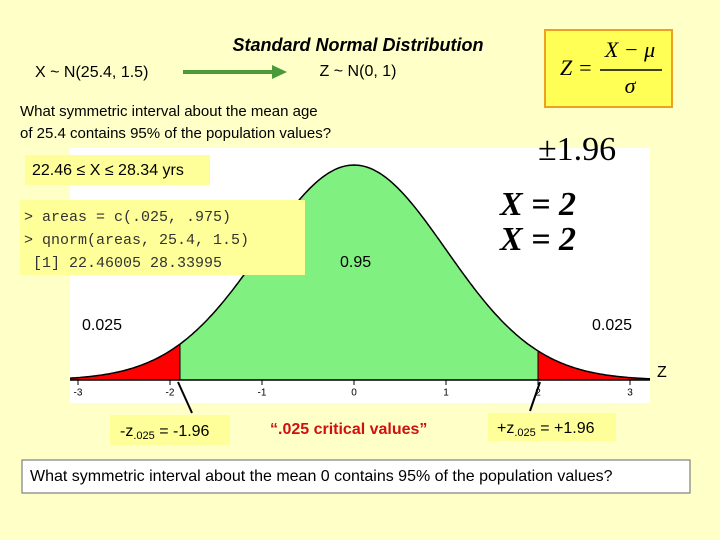 The image size is (720, 540). Describe the element at coordinates (685, 205) in the screenshot. I see `crop-mask` at that location.